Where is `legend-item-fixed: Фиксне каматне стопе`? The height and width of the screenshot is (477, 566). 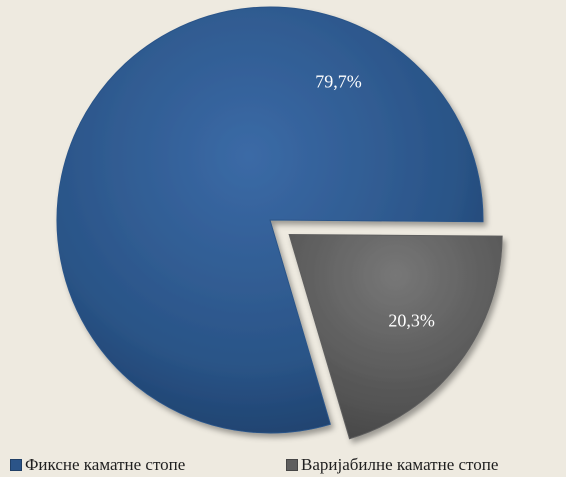 legend-item-fixed: Фиксне каматне стопе is located at coordinates (97, 465).